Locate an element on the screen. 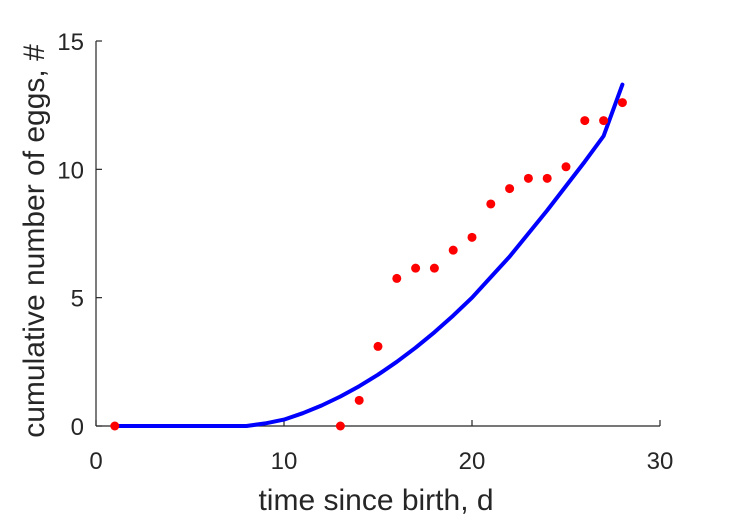  y-tick-label: 10 is located at coordinates (70, 170).